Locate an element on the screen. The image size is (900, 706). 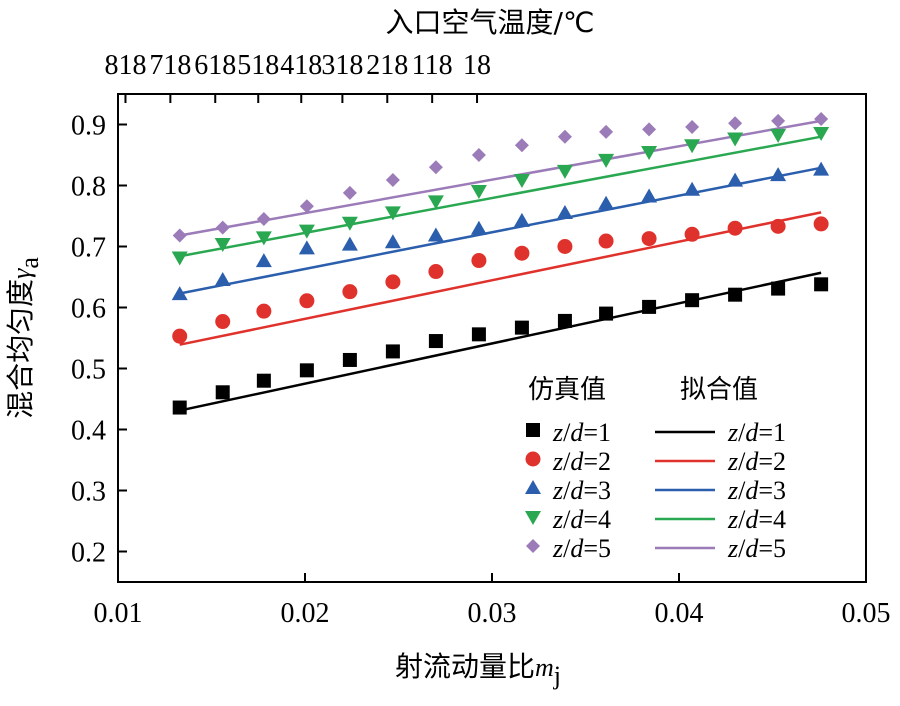
top-tick-label: 818 is located at coordinates (125, 65).